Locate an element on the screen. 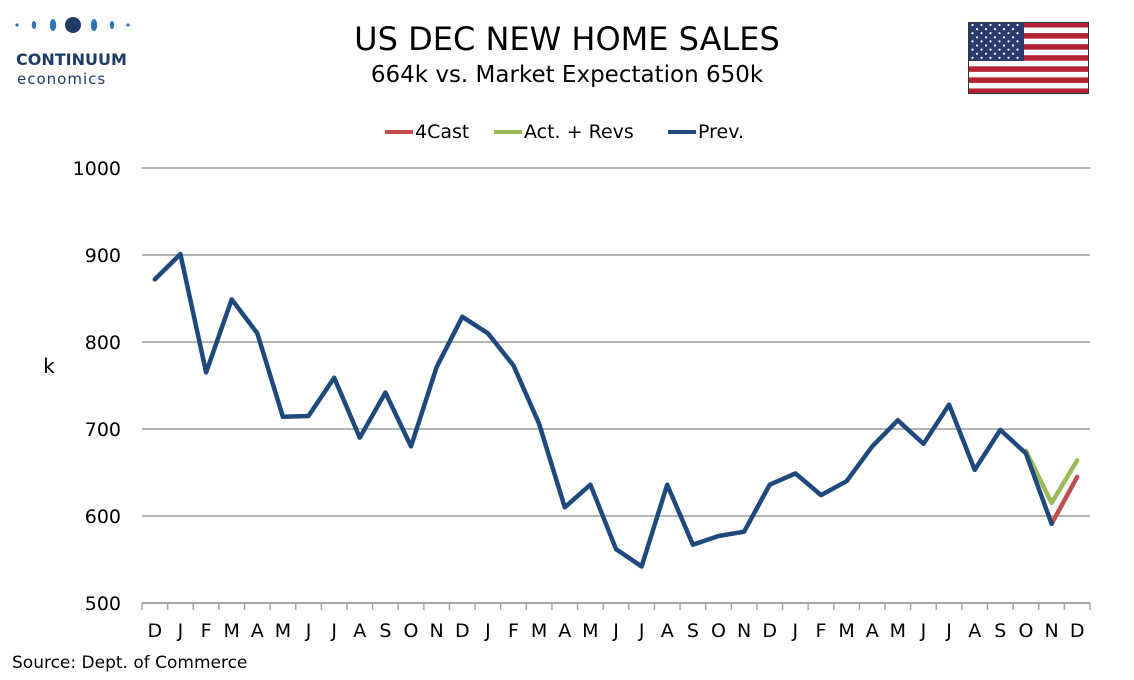 The width and height of the screenshot is (1134, 680). brand-logo: CONTINUUM economics is located at coordinates (74, 51).